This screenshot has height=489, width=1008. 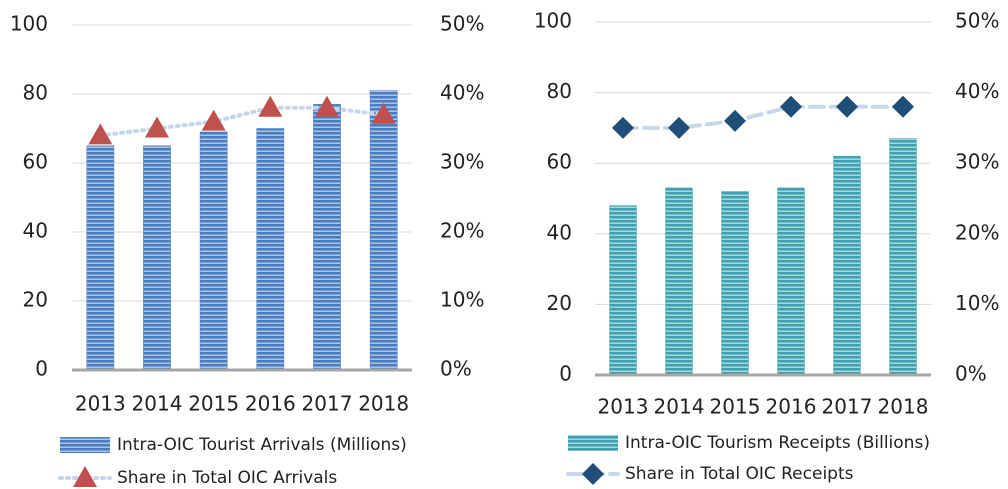 What do you see at coordinates (777, 443) in the screenshot?
I see `legend-label: Intra-OIC Tourism Receipts (Billions)` at bounding box center [777, 443].